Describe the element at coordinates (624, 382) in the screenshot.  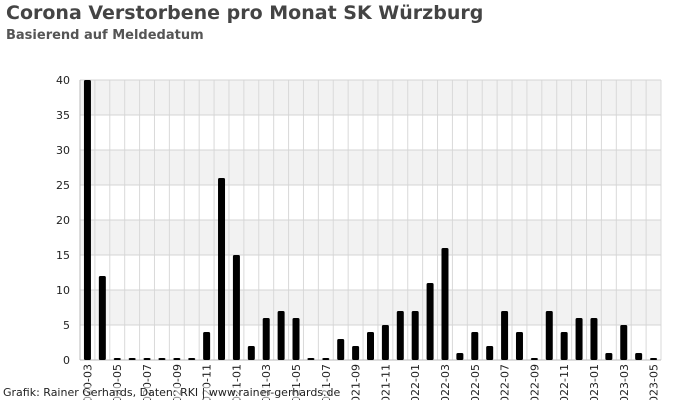
I see `x-tick-label: 2023-03` at that location.